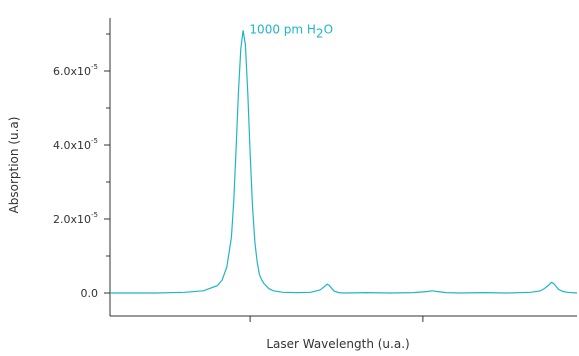 Image resolution: width=579 pixels, height=356 pixels. Describe the element at coordinates (72, 145) in the screenshot. I see `y-tick-mantissa: 4.0x10` at that location.